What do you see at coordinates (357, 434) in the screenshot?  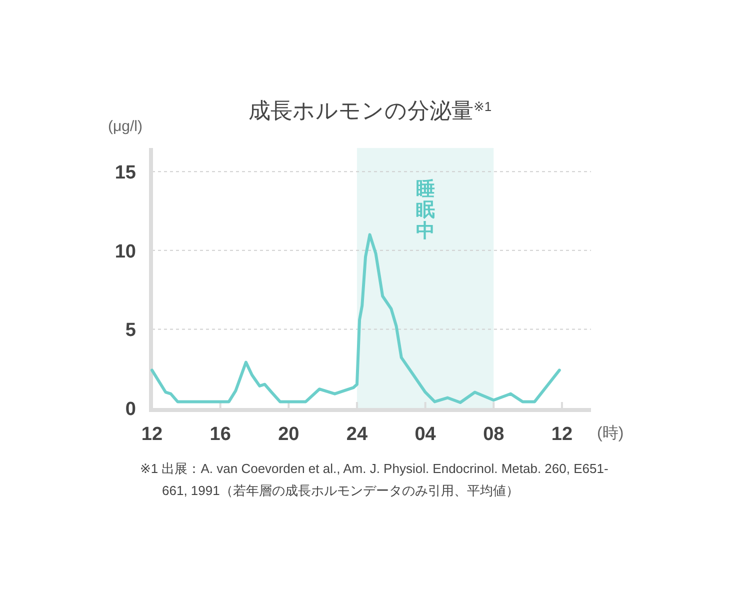 I see `x-tick-label: 24` at bounding box center [357, 434].